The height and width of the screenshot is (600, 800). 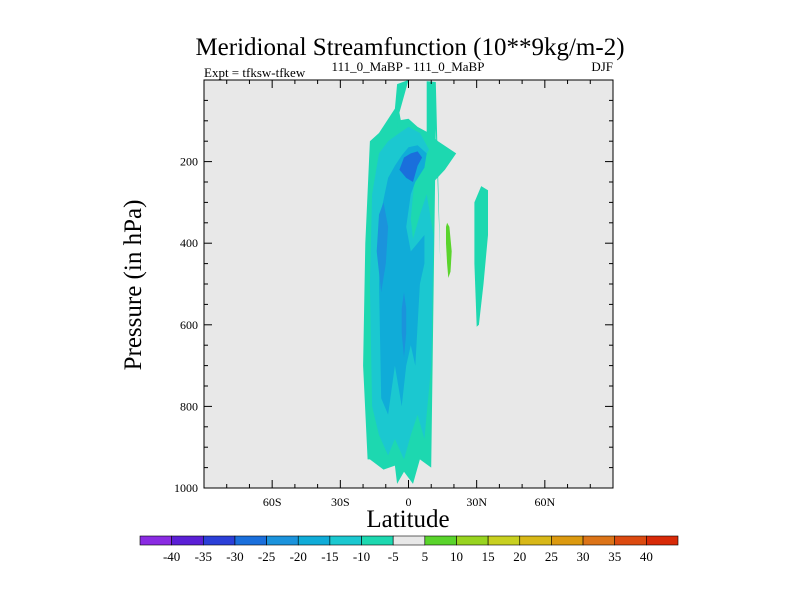 I want to click on x-tick-label: 0, so click(x=409, y=502).